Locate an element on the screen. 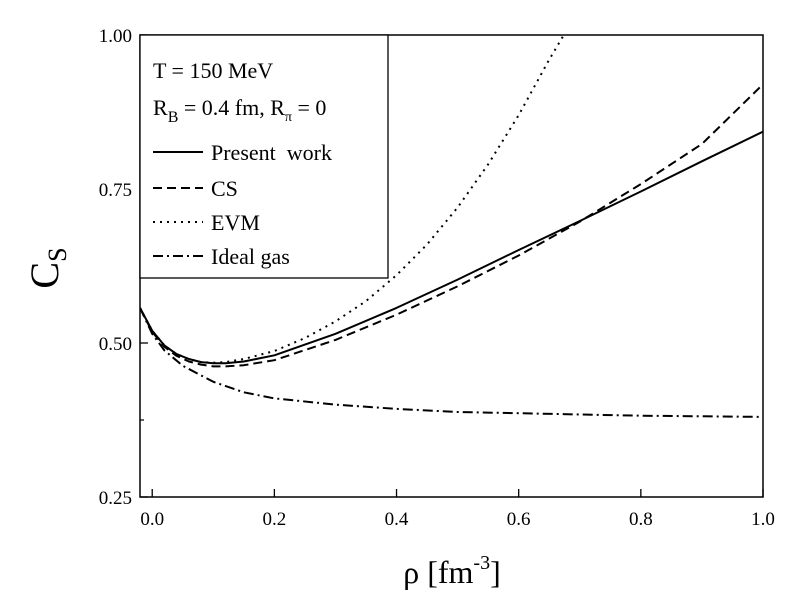  x-axis-title: ρ [fm-3] is located at coordinates (452, 571).